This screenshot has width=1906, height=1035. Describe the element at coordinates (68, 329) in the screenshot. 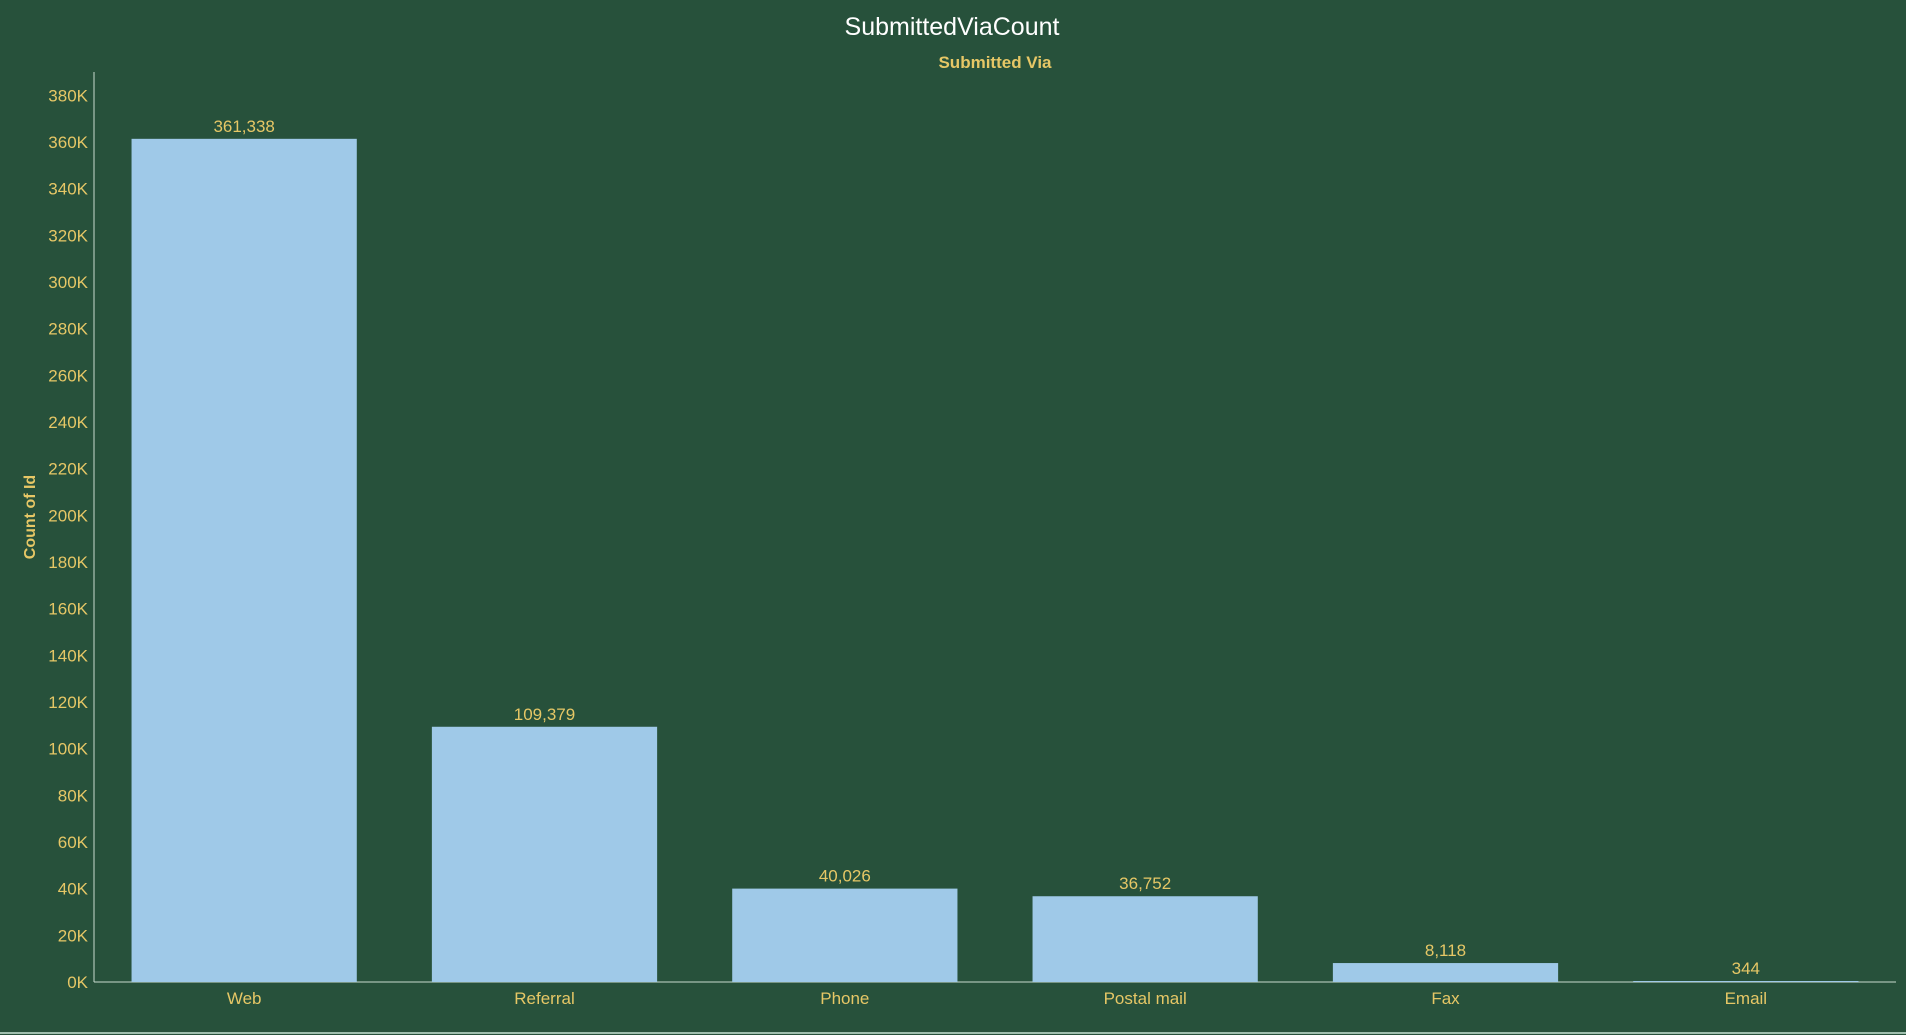

I see `y-tick-label: 280K` at that location.